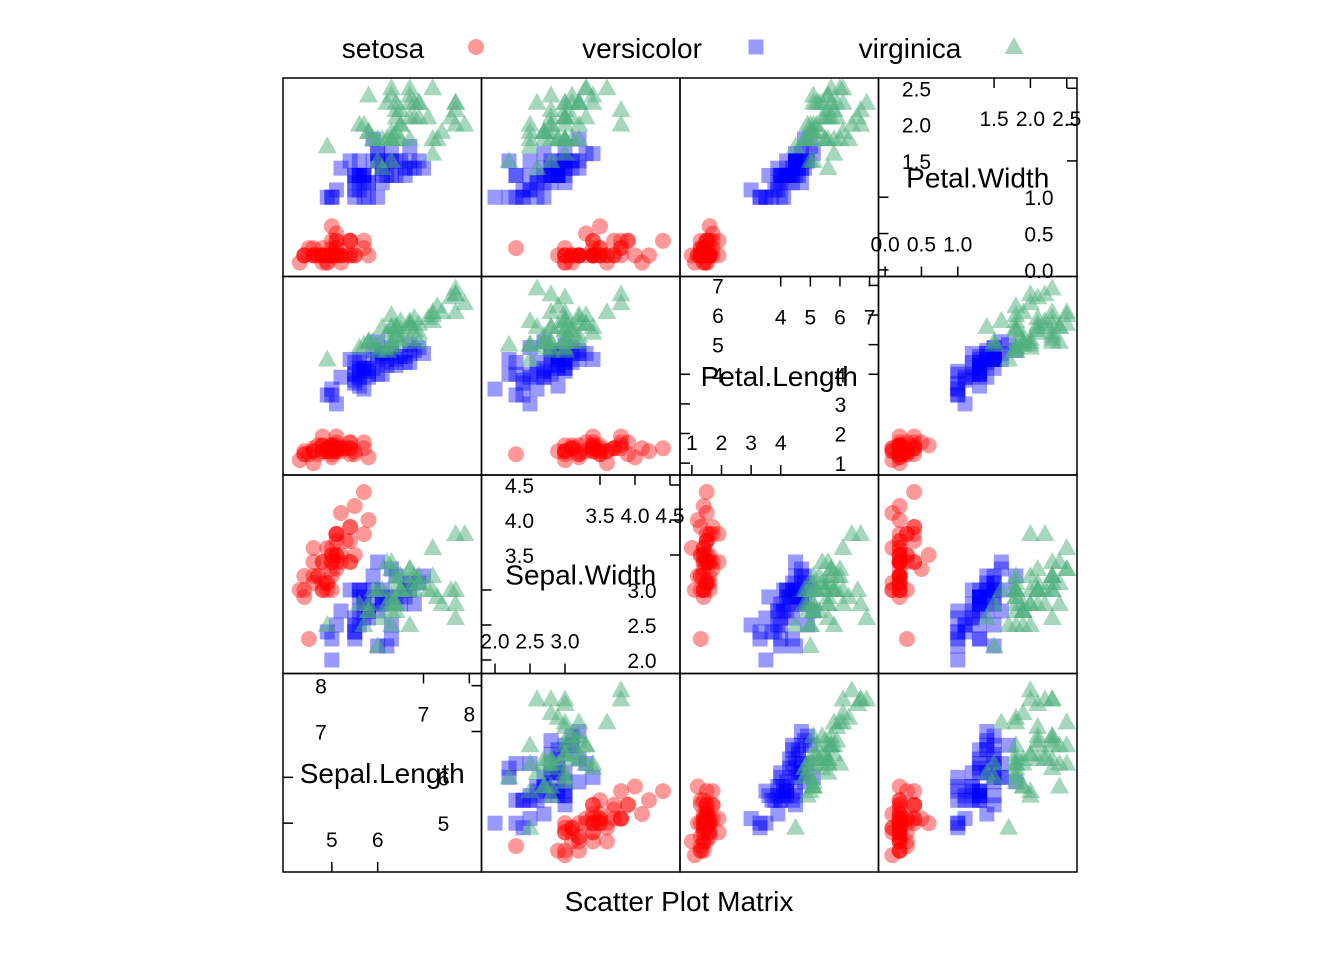 The image size is (1344, 960). Describe the element at coordinates (841, 405) in the screenshot. I see `diagonal-tick-label: 3` at that location.